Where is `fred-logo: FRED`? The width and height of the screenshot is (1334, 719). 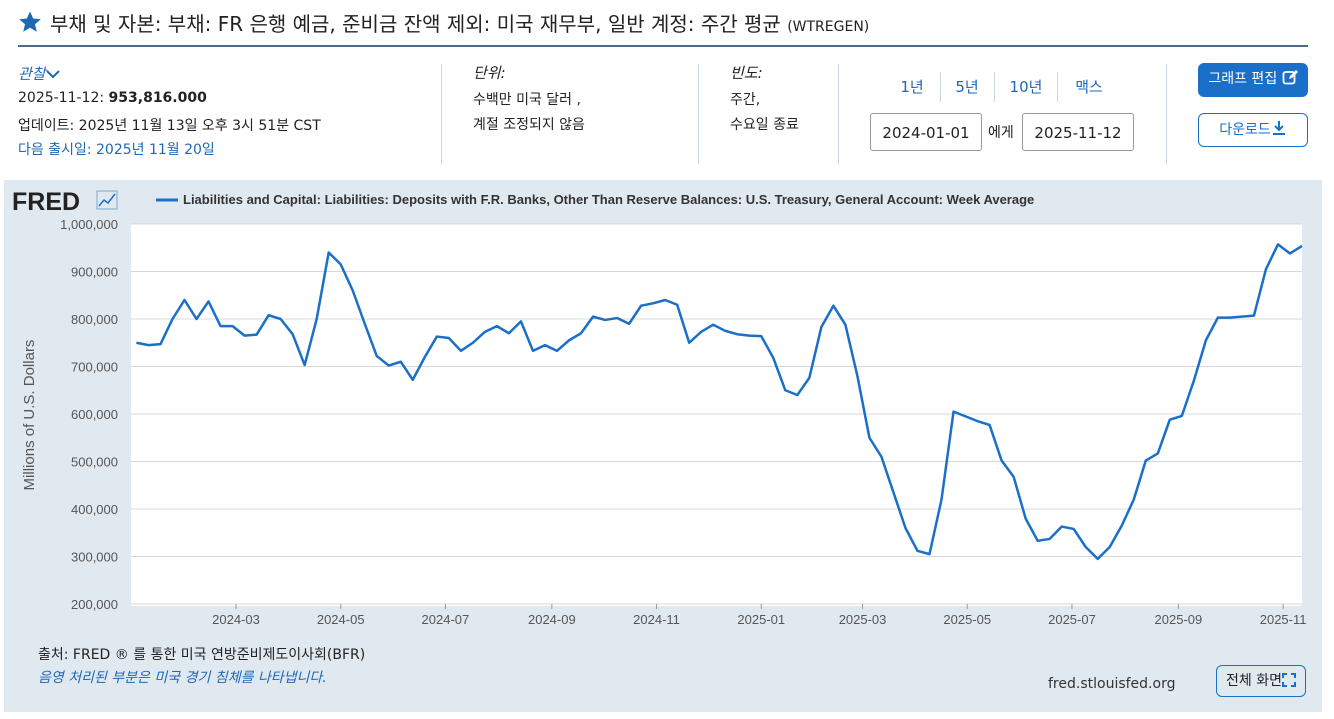
fred-logo: FRED is located at coordinates (46, 202).